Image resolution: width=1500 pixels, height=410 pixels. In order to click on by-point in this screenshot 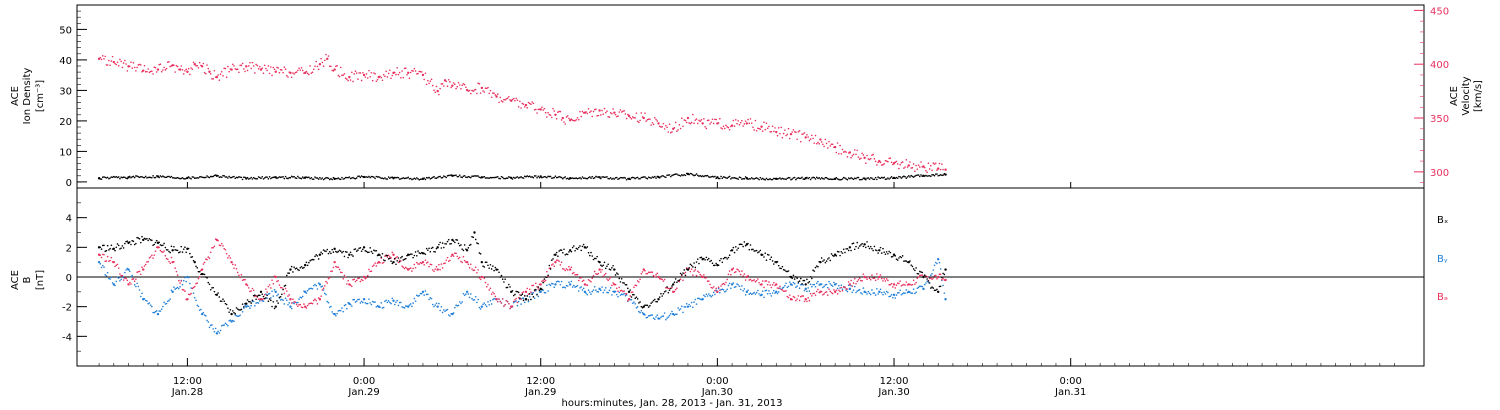, I will do `click(202, 314)`.